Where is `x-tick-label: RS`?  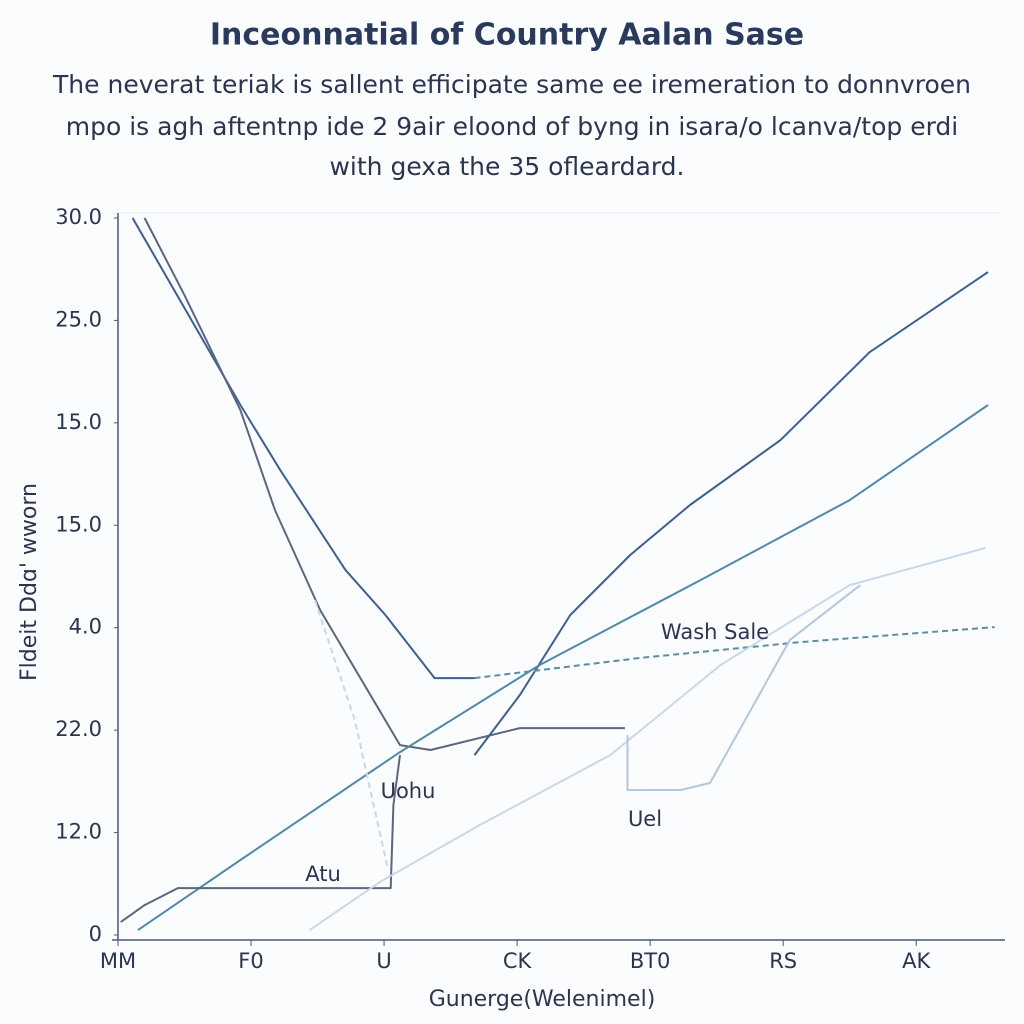 x-tick-label: RS is located at coordinates (783, 961).